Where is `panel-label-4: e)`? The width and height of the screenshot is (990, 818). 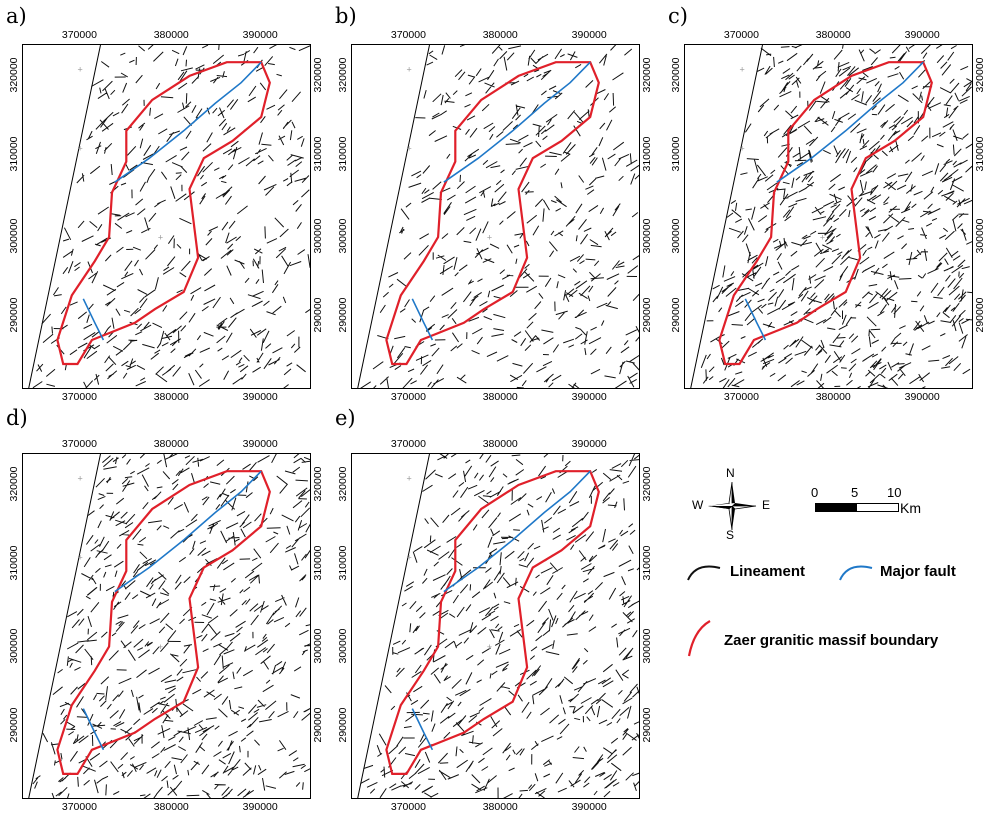 panel-label-4: e) is located at coordinates (345, 418).